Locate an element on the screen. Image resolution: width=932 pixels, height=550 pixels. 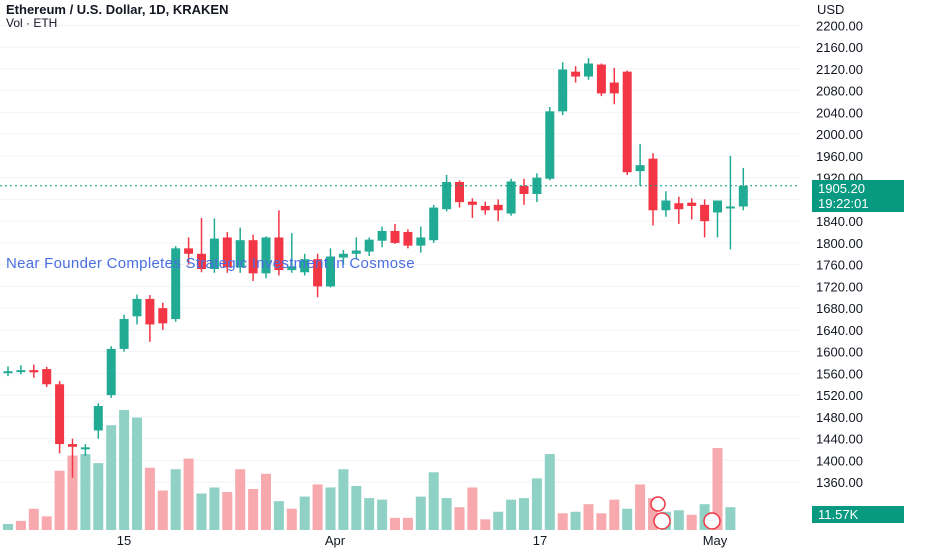
time-tick-label: Apr is located at coordinates (335, 540).